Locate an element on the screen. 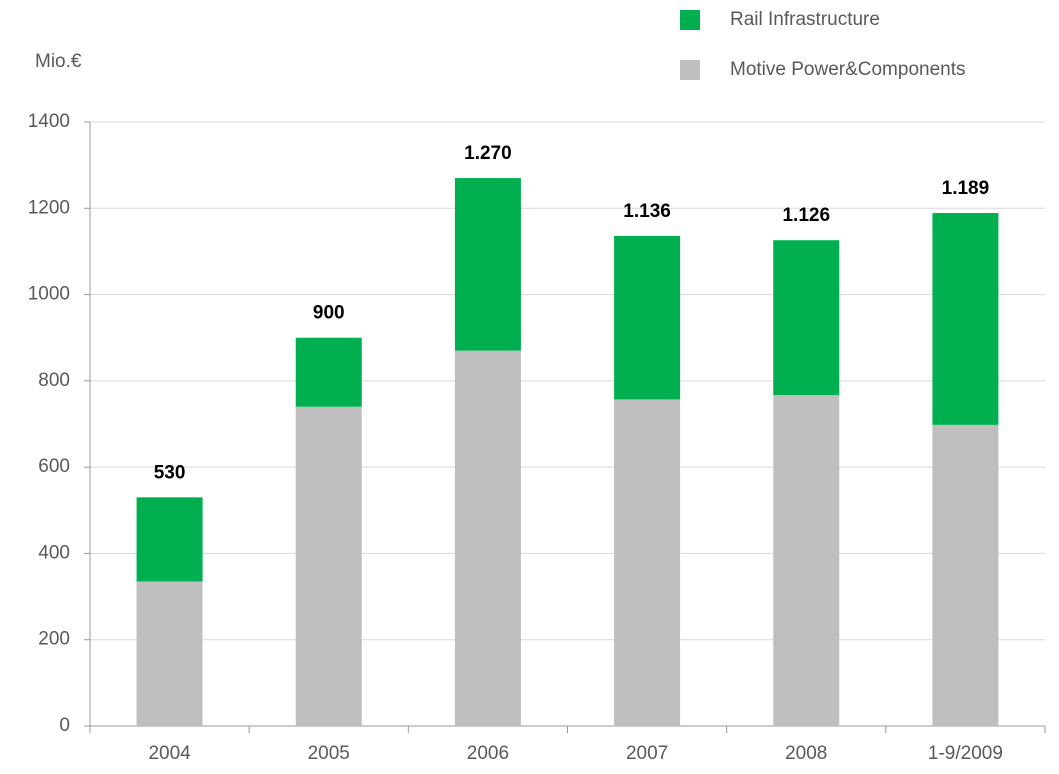 The width and height of the screenshot is (1059, 774). y-tick-label: 400 is located at coordinates (54, 552).